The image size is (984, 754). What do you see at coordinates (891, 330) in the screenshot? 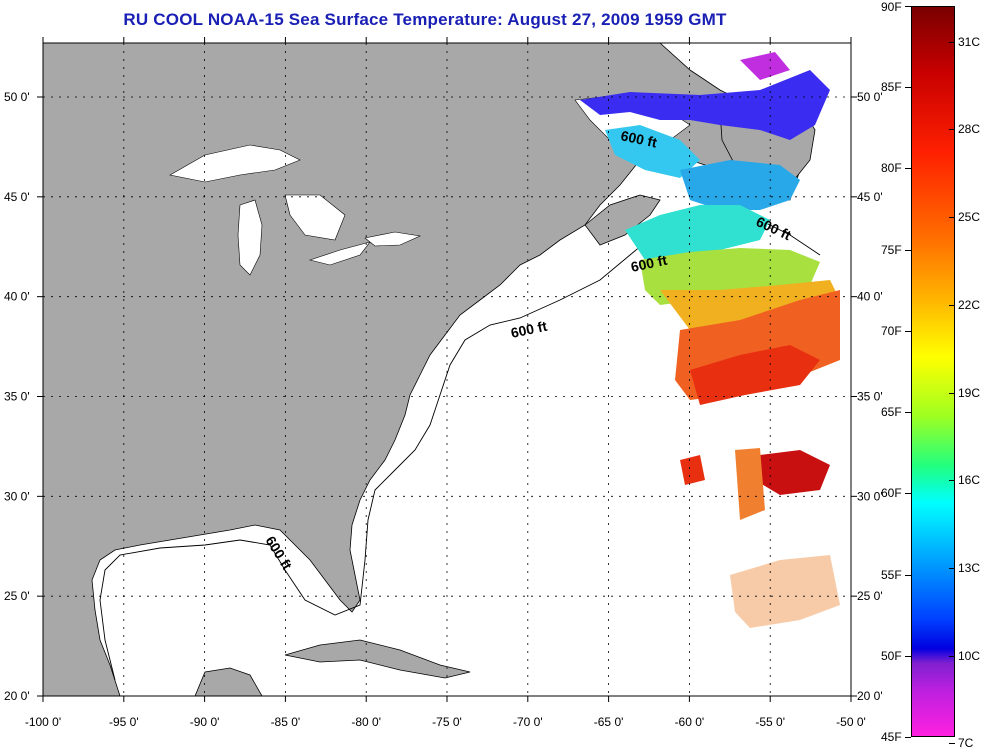
I see `colorbar-f-label: 70F` at bounding box center [891, 330].